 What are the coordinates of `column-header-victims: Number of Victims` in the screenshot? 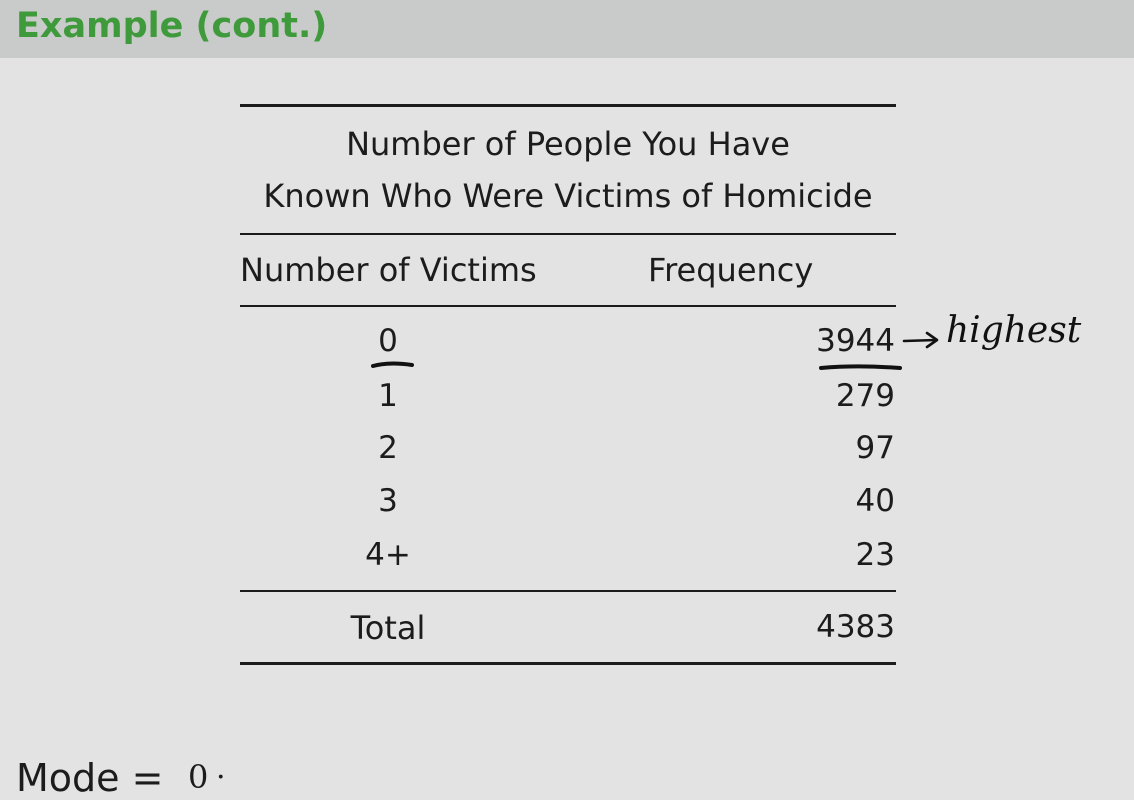 It's located at (388, 270).